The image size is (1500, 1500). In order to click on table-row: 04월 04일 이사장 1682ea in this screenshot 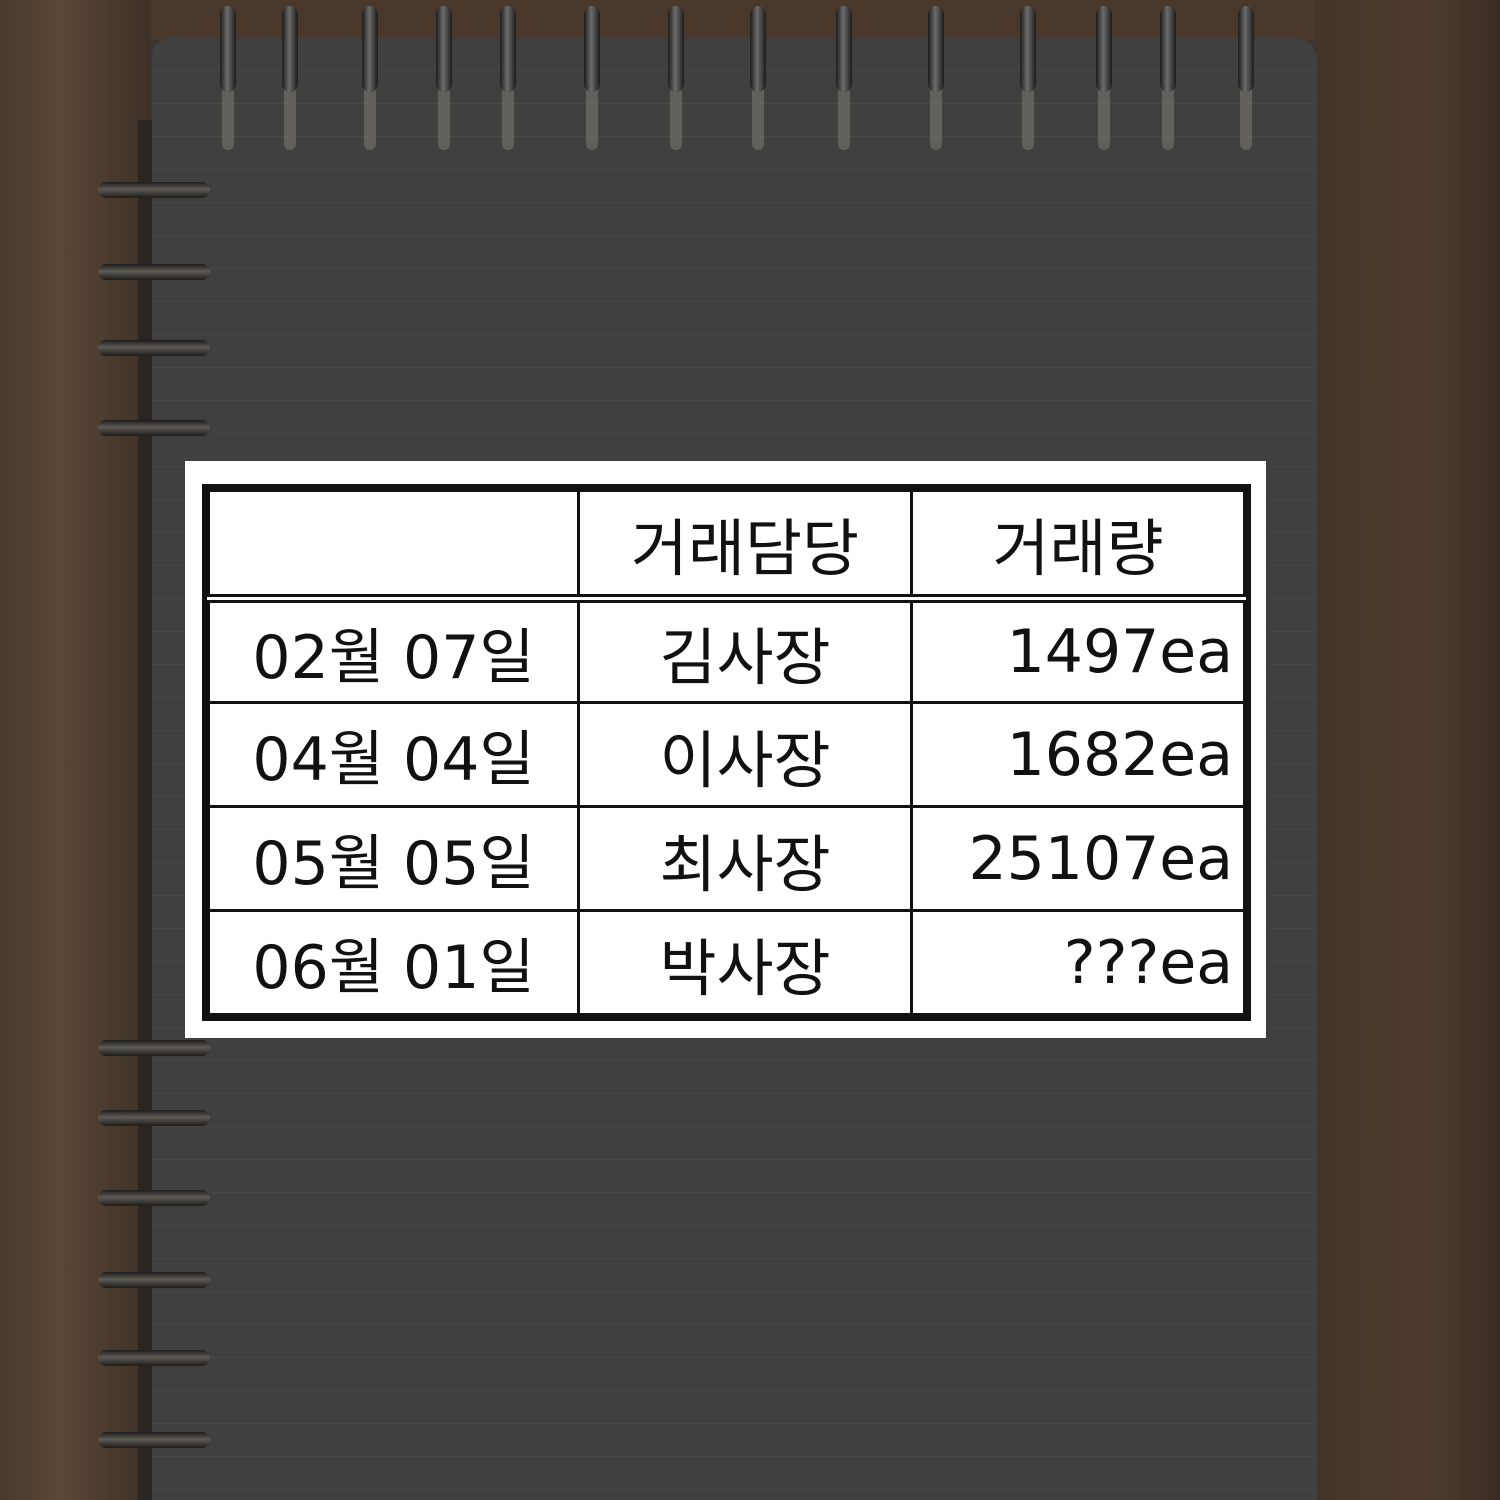, I will do `click(726, 754)`.